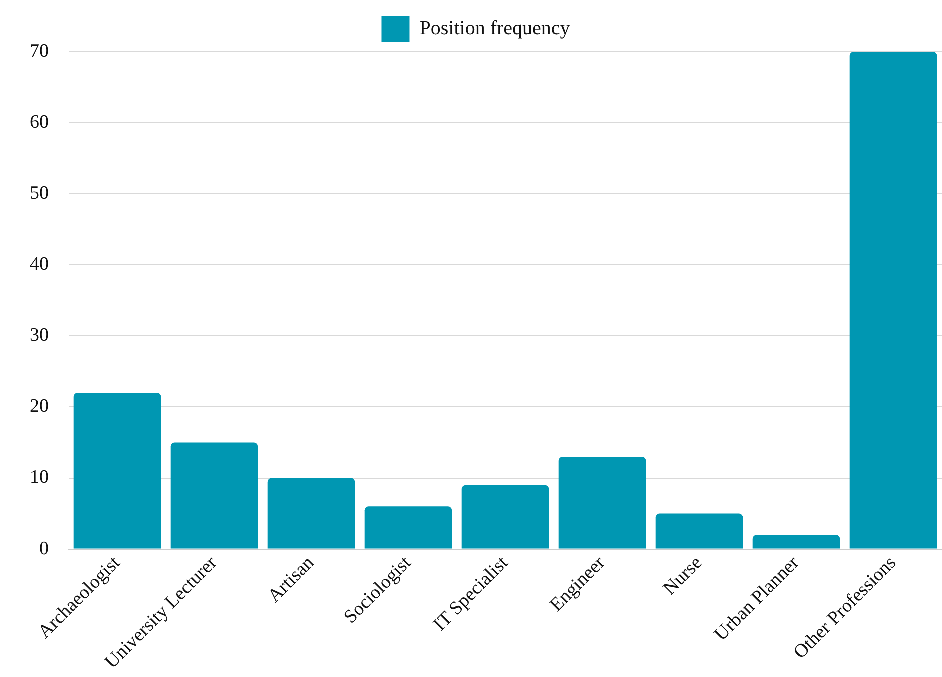  Describe the element at coordinates (39, 123) in the screenshot. I see `y-tick-label: 60` at that location.